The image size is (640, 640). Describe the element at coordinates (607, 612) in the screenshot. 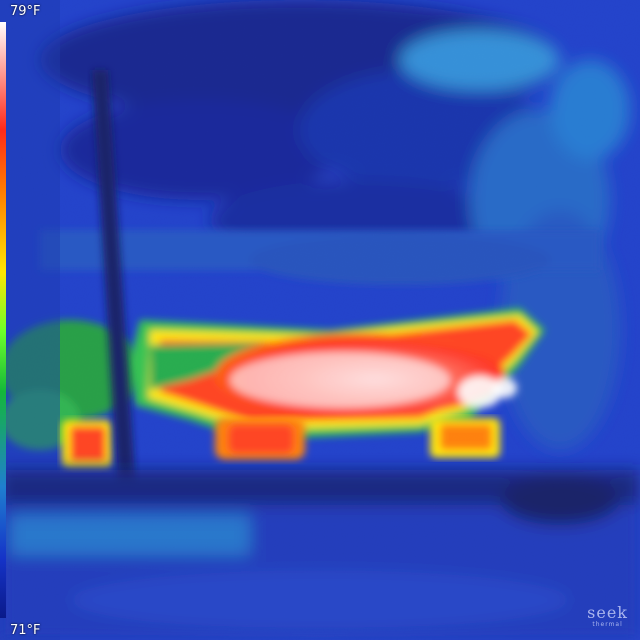

I see `brand-name: seek` at that location.